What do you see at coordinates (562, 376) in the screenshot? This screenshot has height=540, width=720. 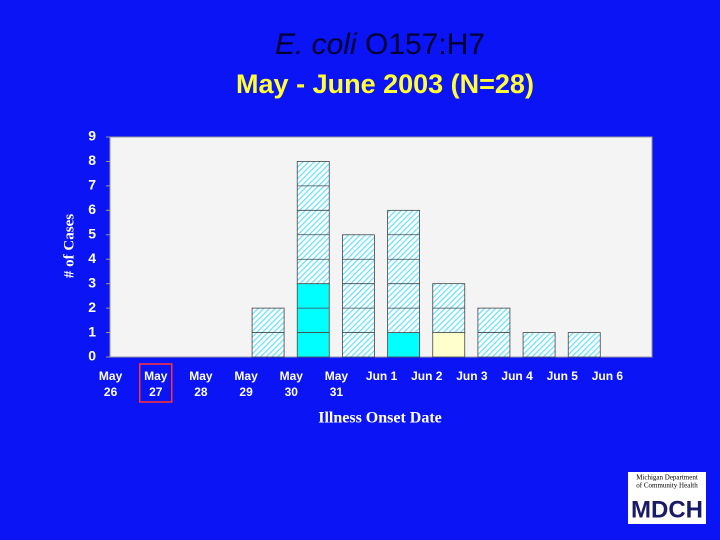 I see `x-tick-label: Jun 5` at bounding box center [562, 376].